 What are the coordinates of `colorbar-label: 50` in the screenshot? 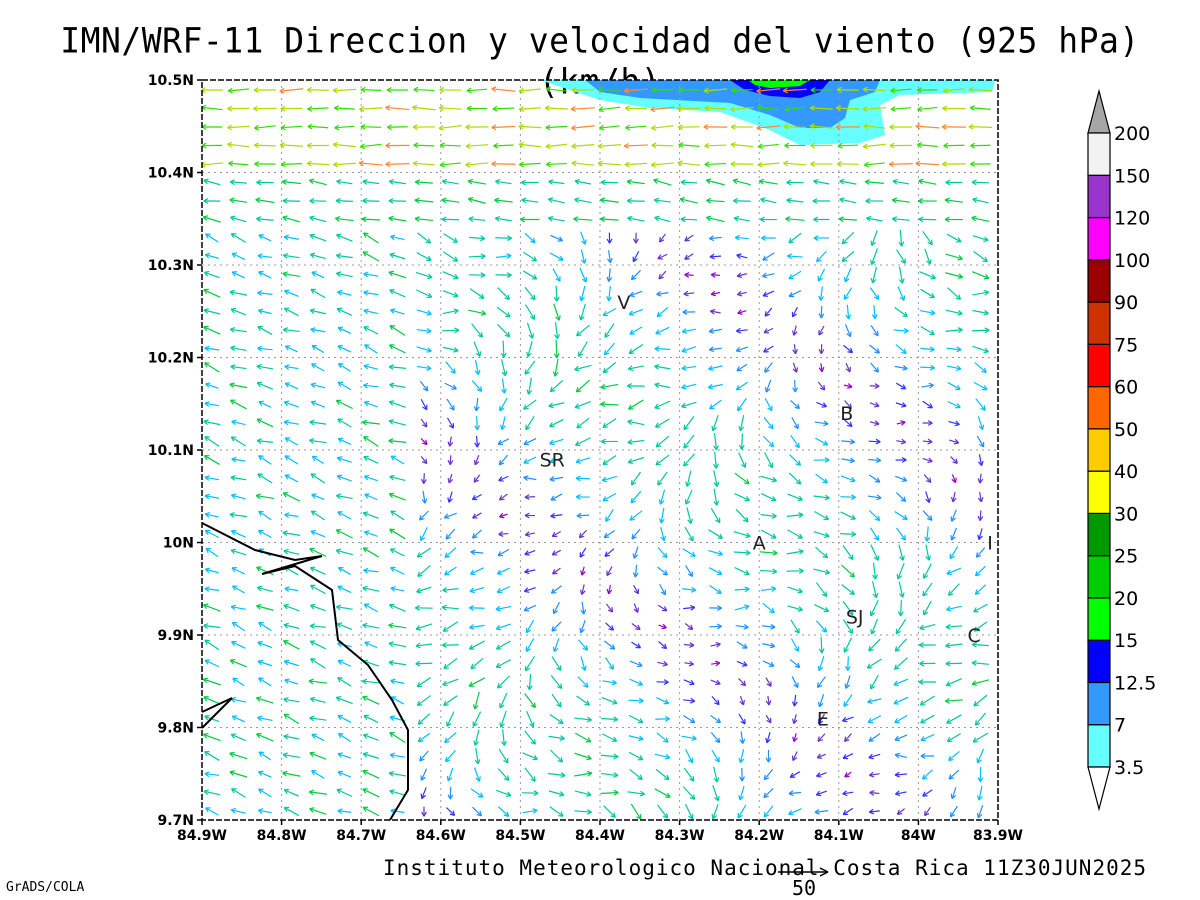 It's located at (1126, 430).